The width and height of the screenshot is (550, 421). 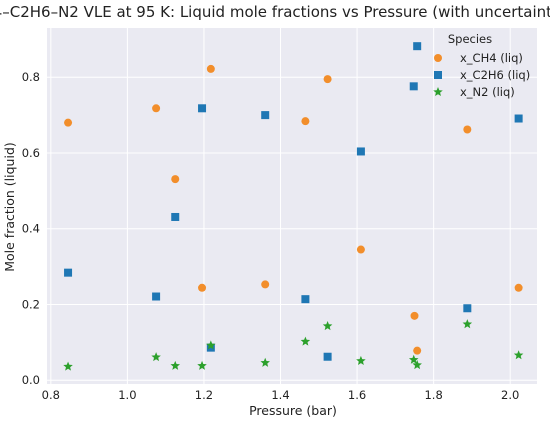 I want to click on series-star, so click(x=293, y=345).